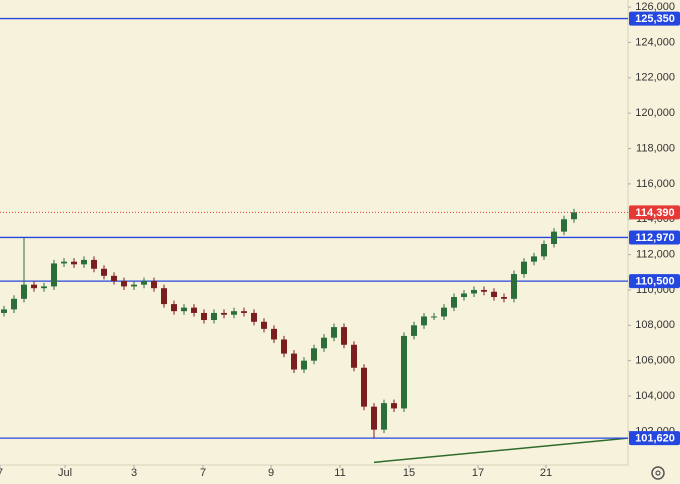  What do you see at coordinates (134, 473) in the screenshot?
I see `x-tick-label: 3` at bounding box center [134, 473].